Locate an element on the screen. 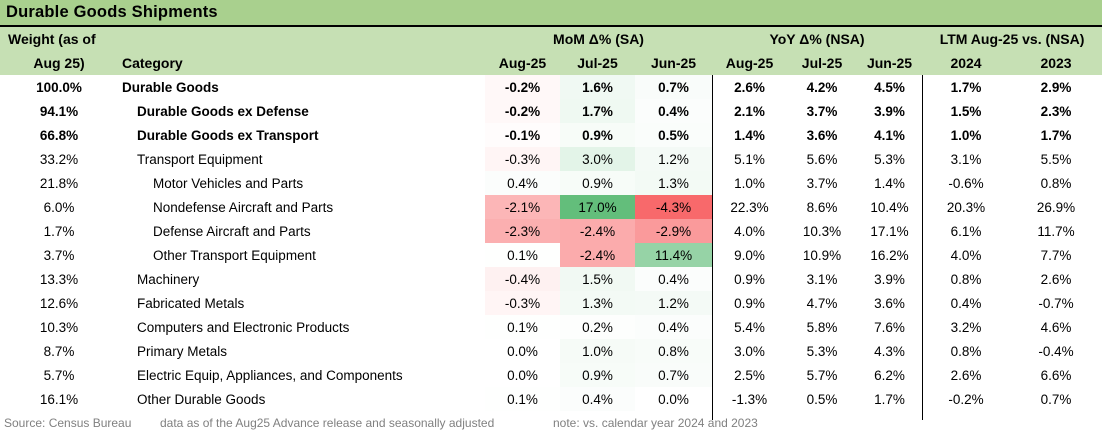 Image resolution: width=1102 pixels, height=433 pixels. yoy-cell: 7.6% is located at coordinates (889, 327).